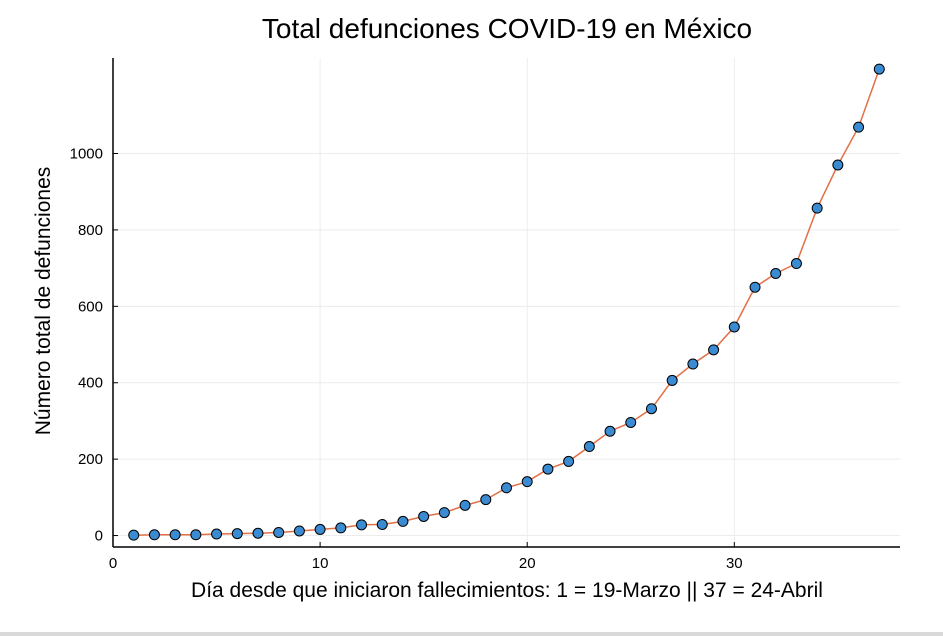 Image resolution: width=943 pixels, height=636 pixels. I want to click on y-axis-label: Número total de defunciones, so click(43, 301).